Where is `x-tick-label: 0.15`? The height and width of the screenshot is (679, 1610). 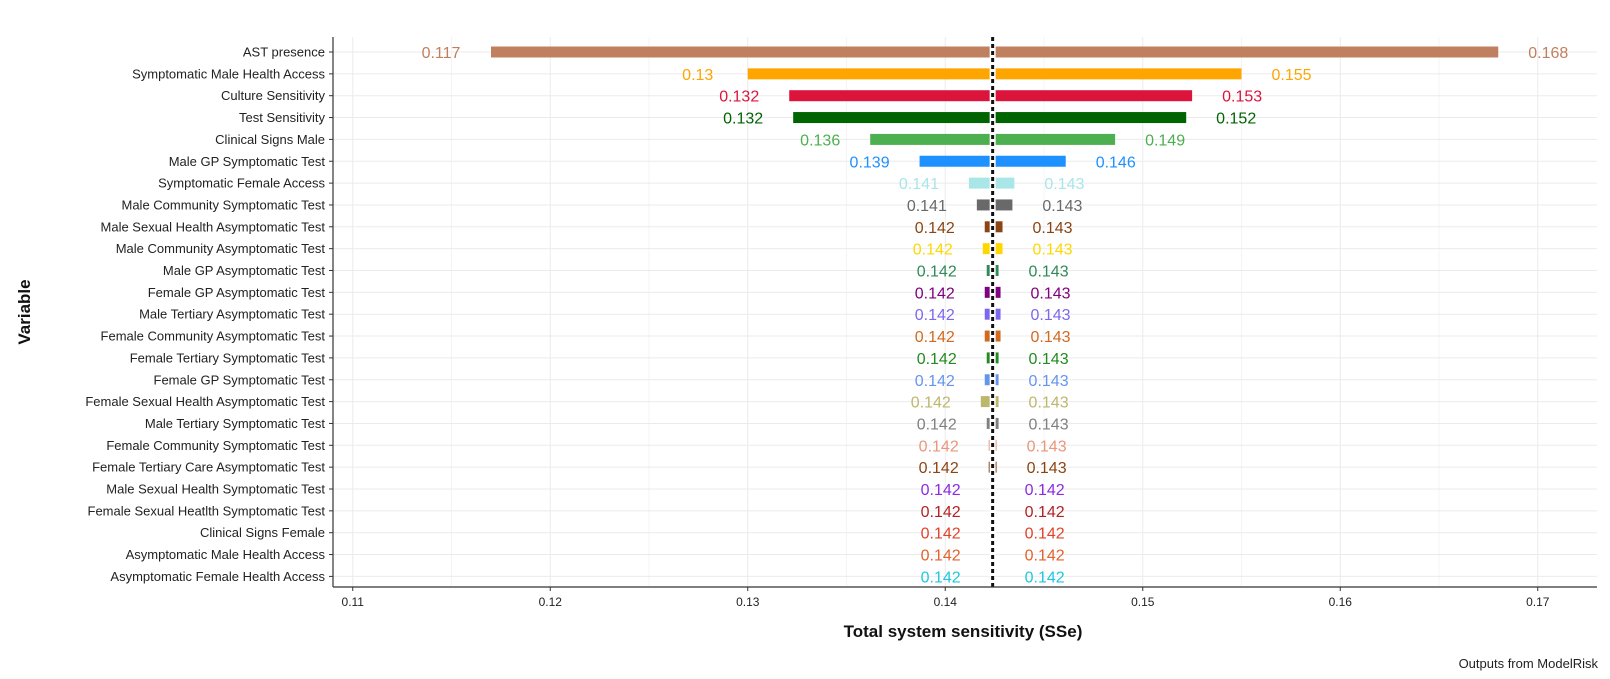 x-tick-label: 0.15 is located at coordinates (1143, 602).